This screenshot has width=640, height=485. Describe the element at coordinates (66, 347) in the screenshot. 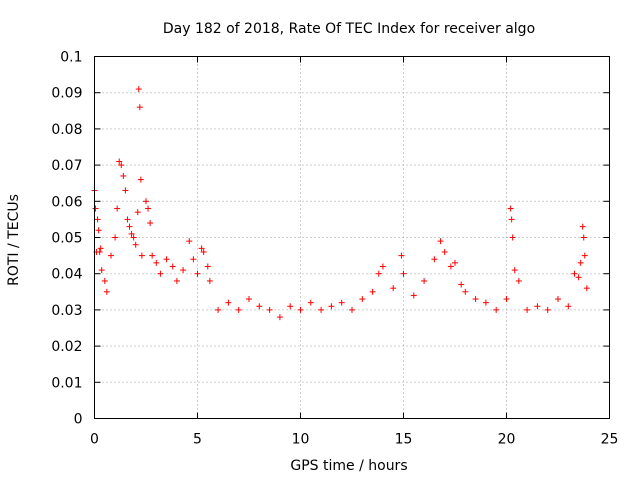

I see `y-tick-label: 0.02` at that location.